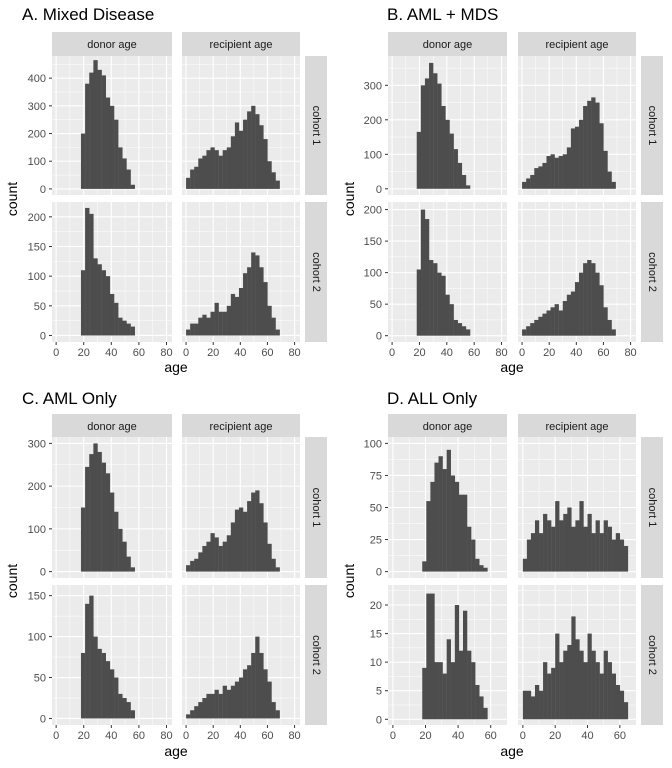  What do you see at coordinates (176, 751) in the screenshot?
I see `x-axis-title: age` at bounding box center [176, 751].